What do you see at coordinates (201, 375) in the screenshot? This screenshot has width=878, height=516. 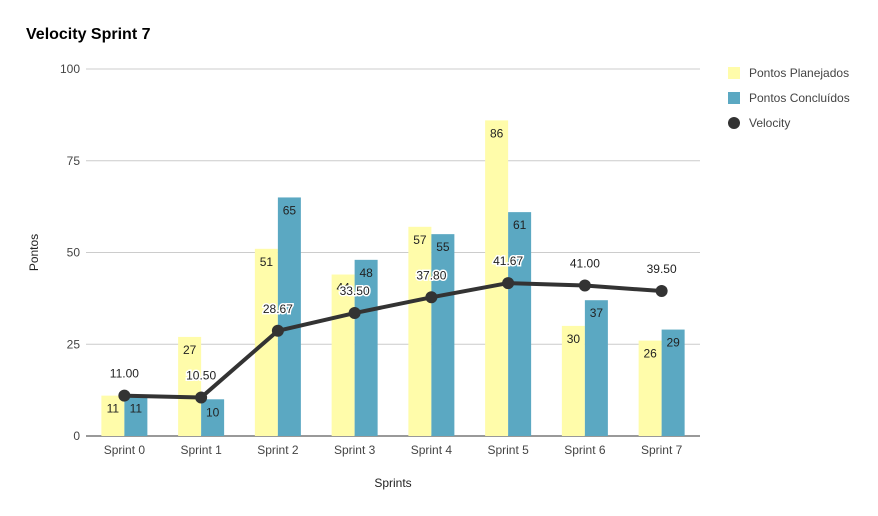 I see `velocity-label: 10.50` at bounding box center [201, 375].